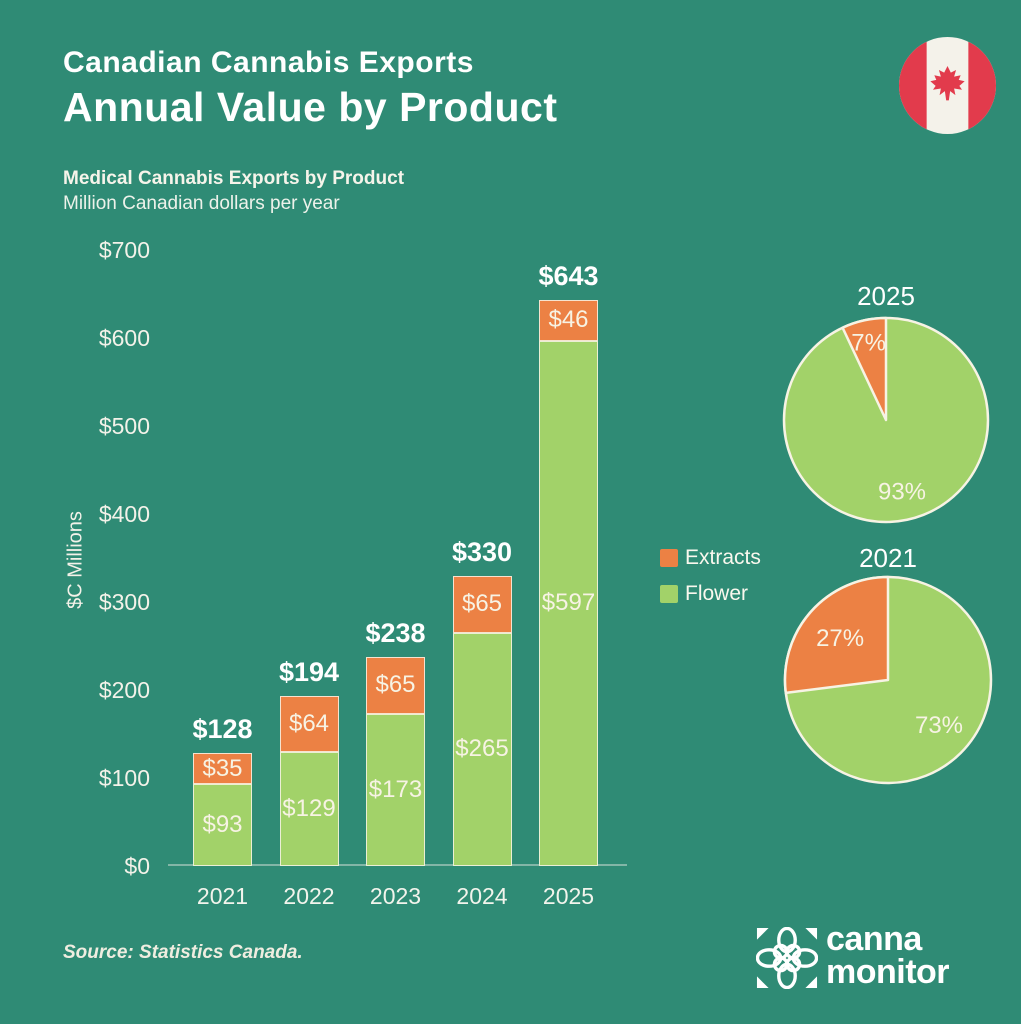 The width and height of the screenshot is (1021, 1024). Describe the element at coordinates (723, 557) in the screenshot. I see `extracts-legend-label: Extracts` at that location.